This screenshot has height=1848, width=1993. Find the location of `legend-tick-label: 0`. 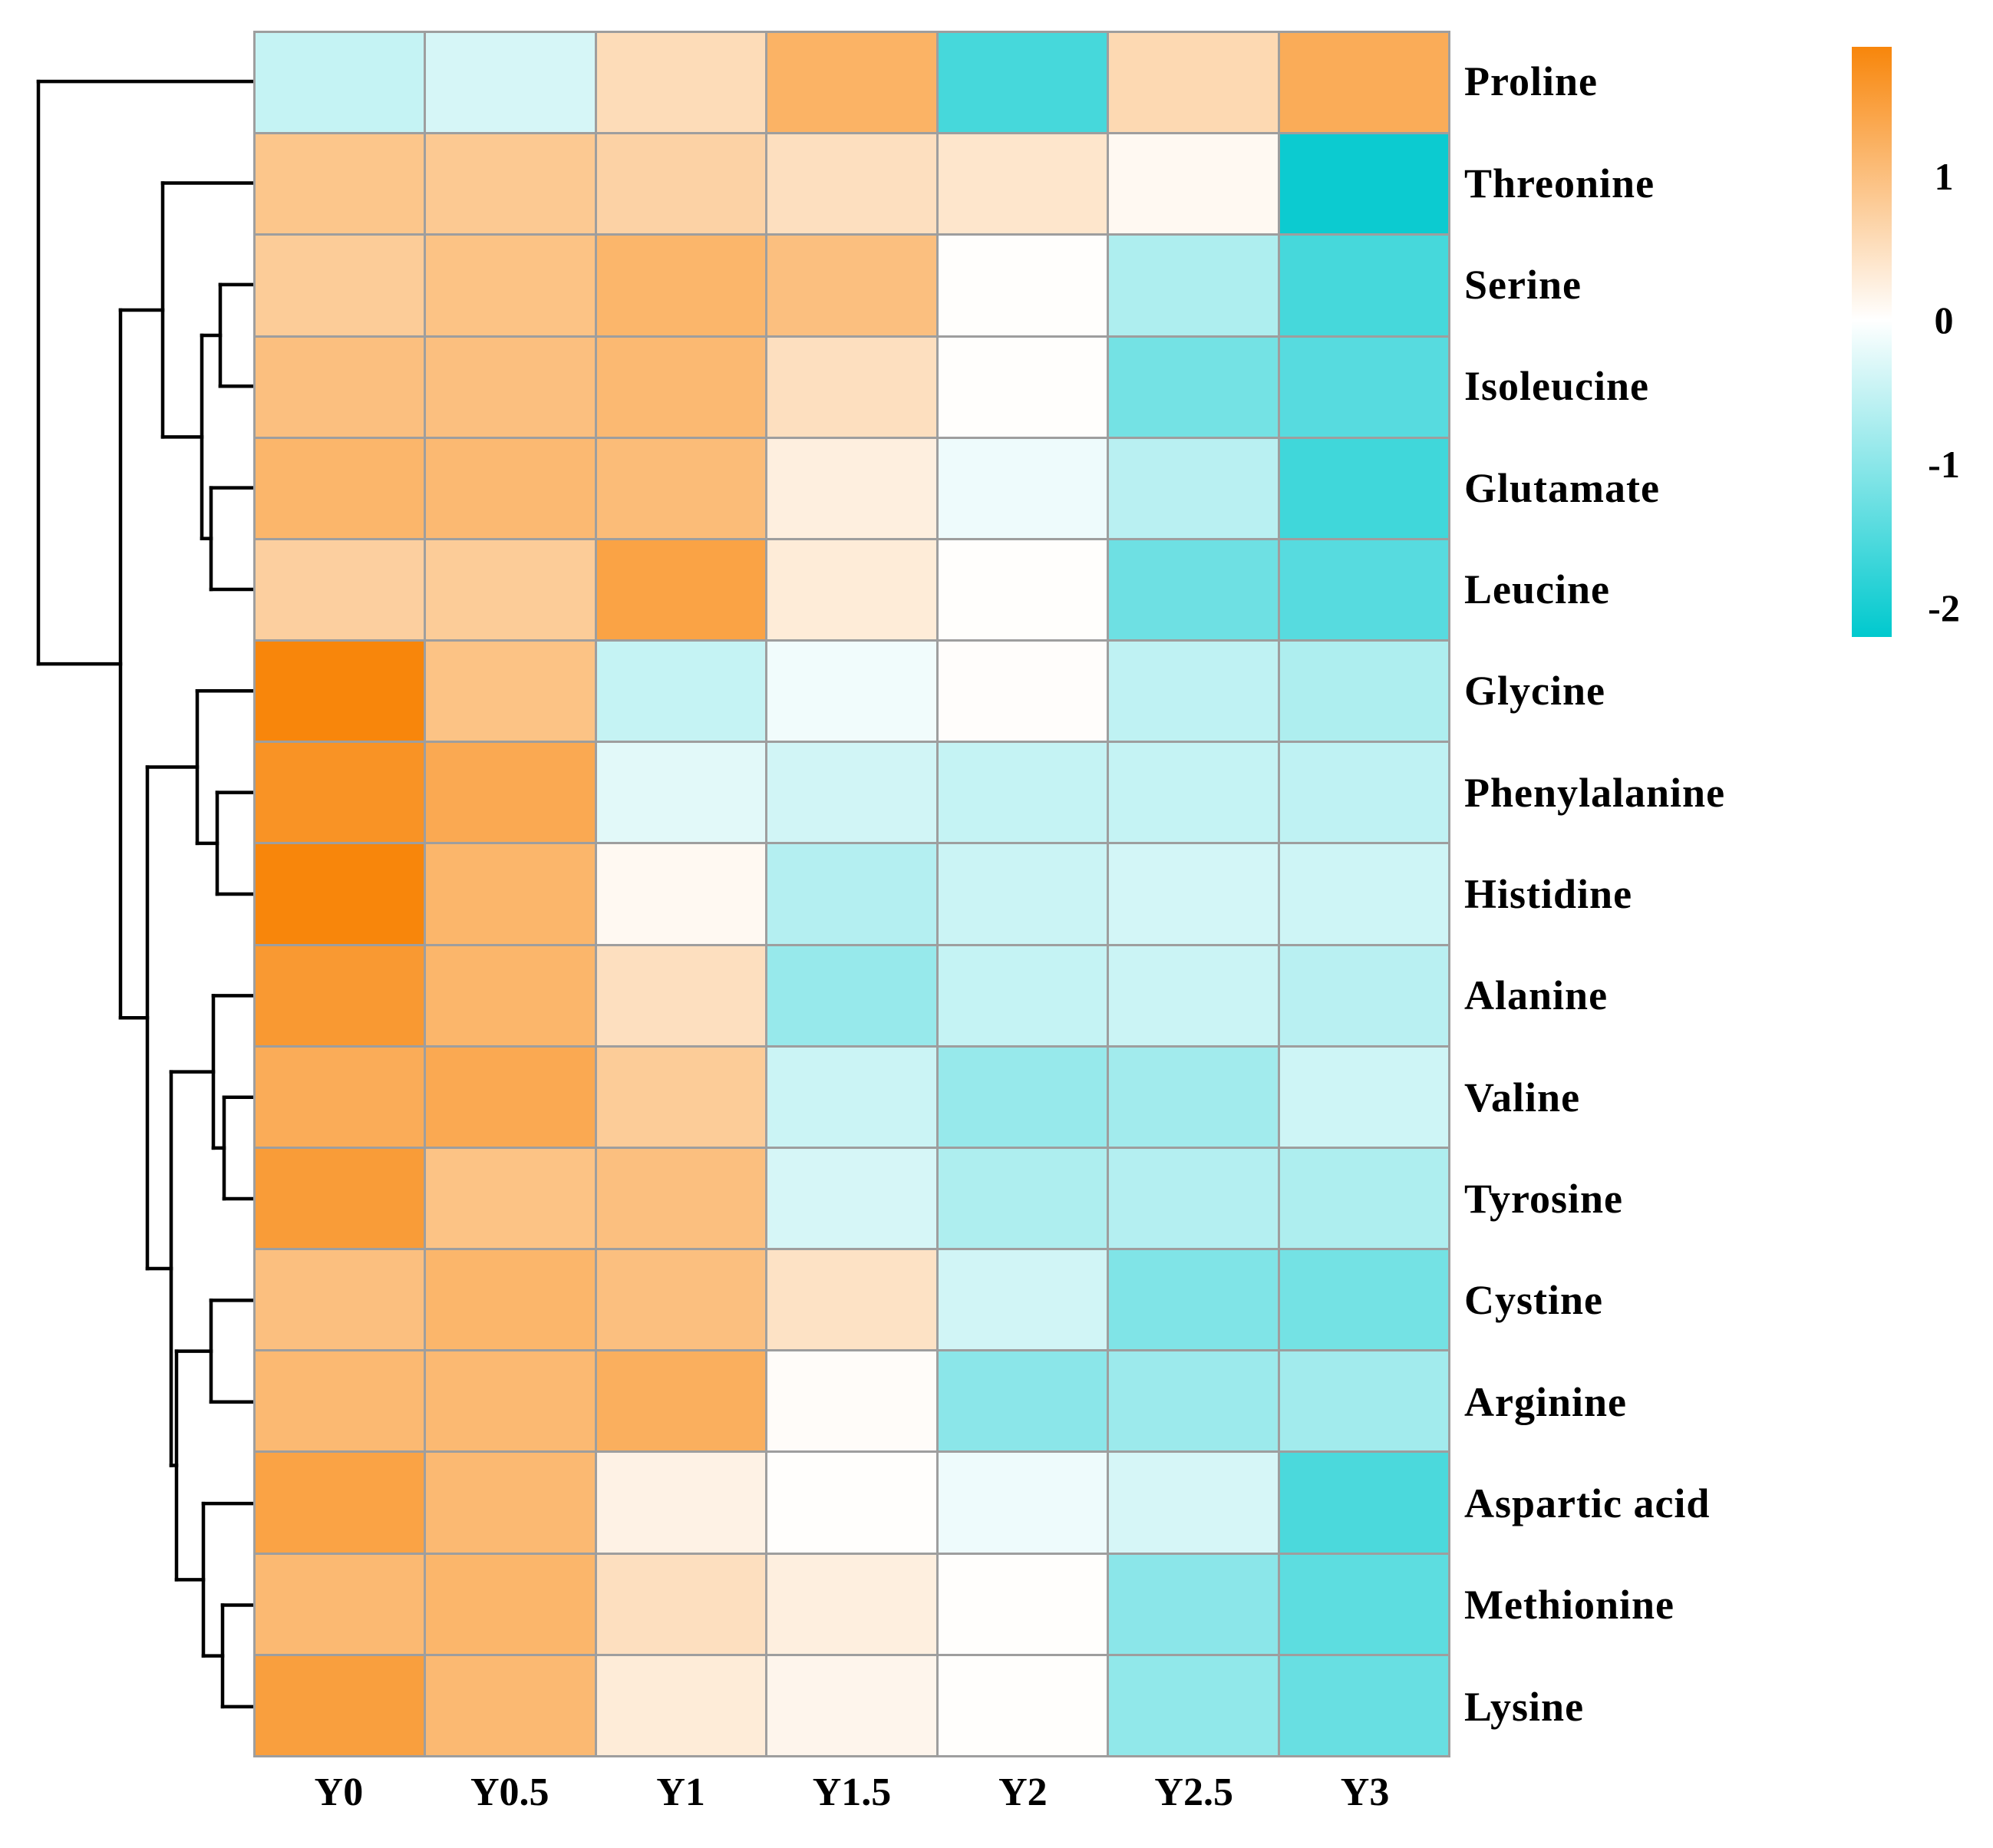

legend-tick-label: 0 is located at coordinates (1944, 320).